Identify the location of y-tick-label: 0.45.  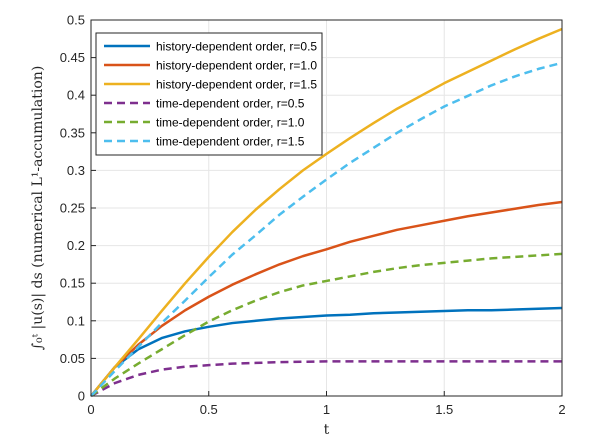
(72, 57).